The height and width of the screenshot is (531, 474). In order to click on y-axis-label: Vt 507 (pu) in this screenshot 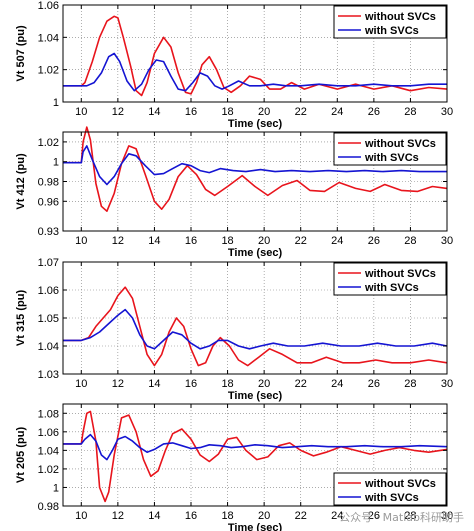, I will do `click(21, 53)`.